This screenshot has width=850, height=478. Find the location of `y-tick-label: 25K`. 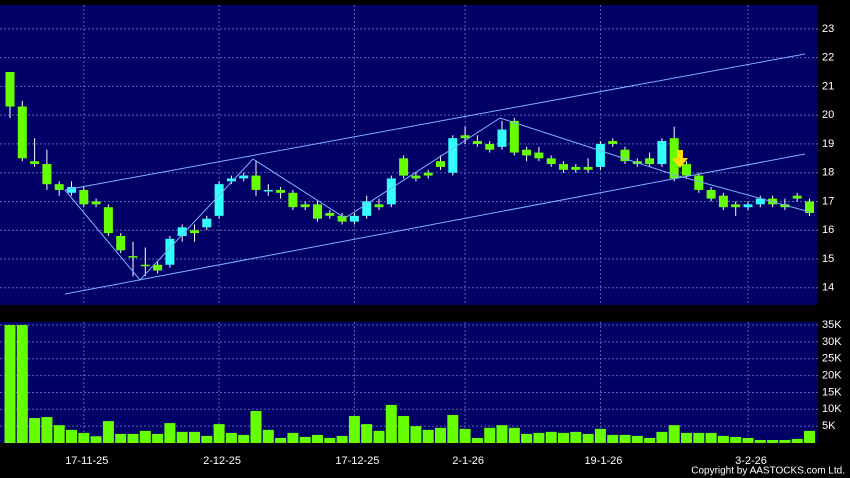

y-tick-label: 25K is located at coordinates (832, 359).